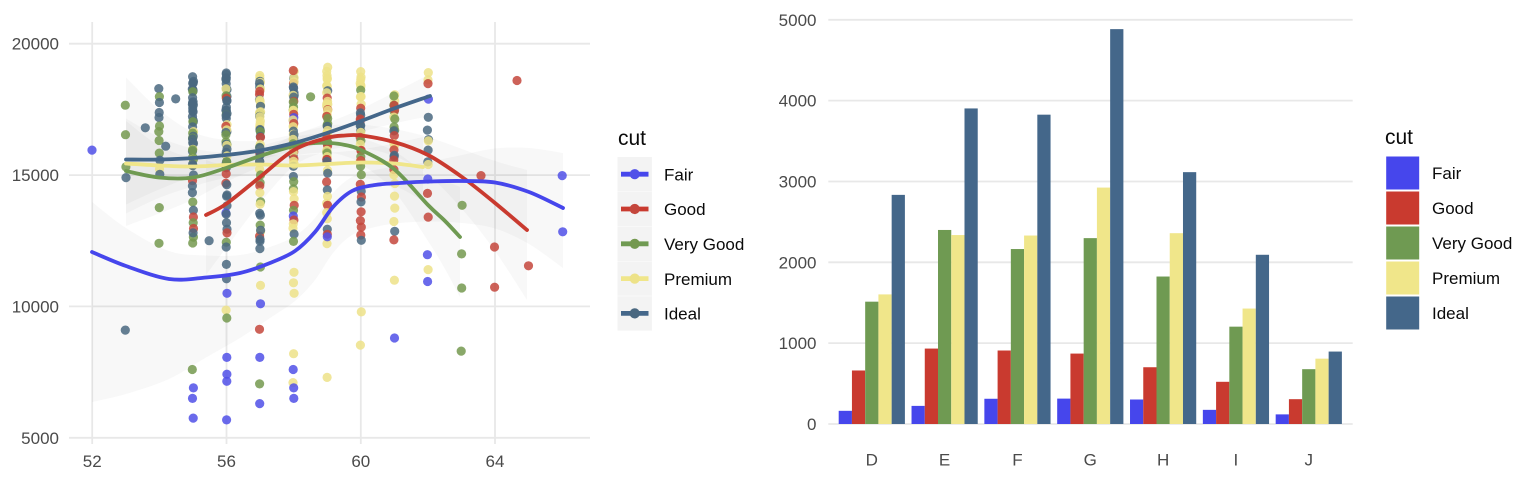  What do you see at coordinates (1090, 459) in the screenshot?
I see `svg-text: G` at bounding box center [1090, 459].